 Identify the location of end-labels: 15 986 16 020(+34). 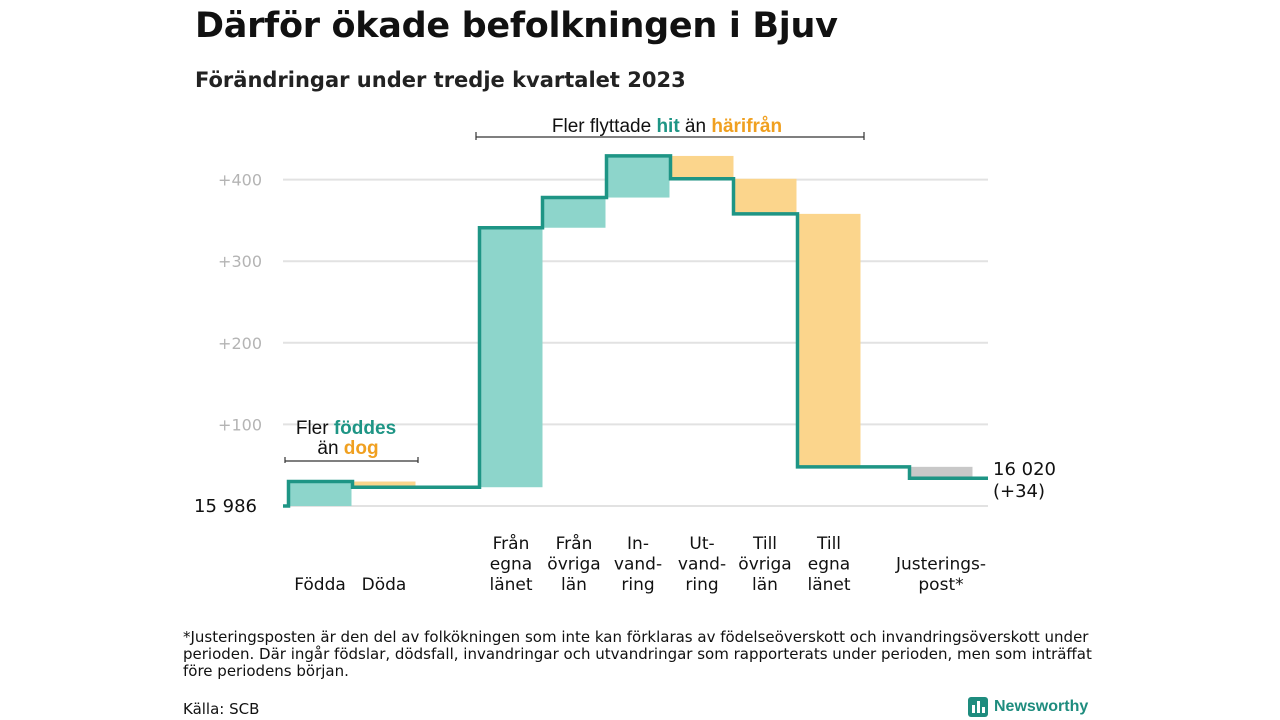
(625, 488).